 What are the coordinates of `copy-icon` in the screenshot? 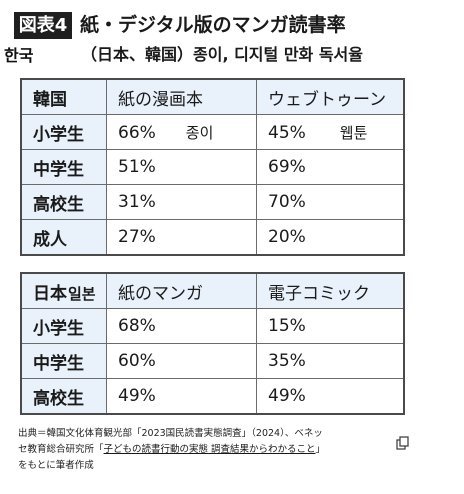 It's located at (403, 443).